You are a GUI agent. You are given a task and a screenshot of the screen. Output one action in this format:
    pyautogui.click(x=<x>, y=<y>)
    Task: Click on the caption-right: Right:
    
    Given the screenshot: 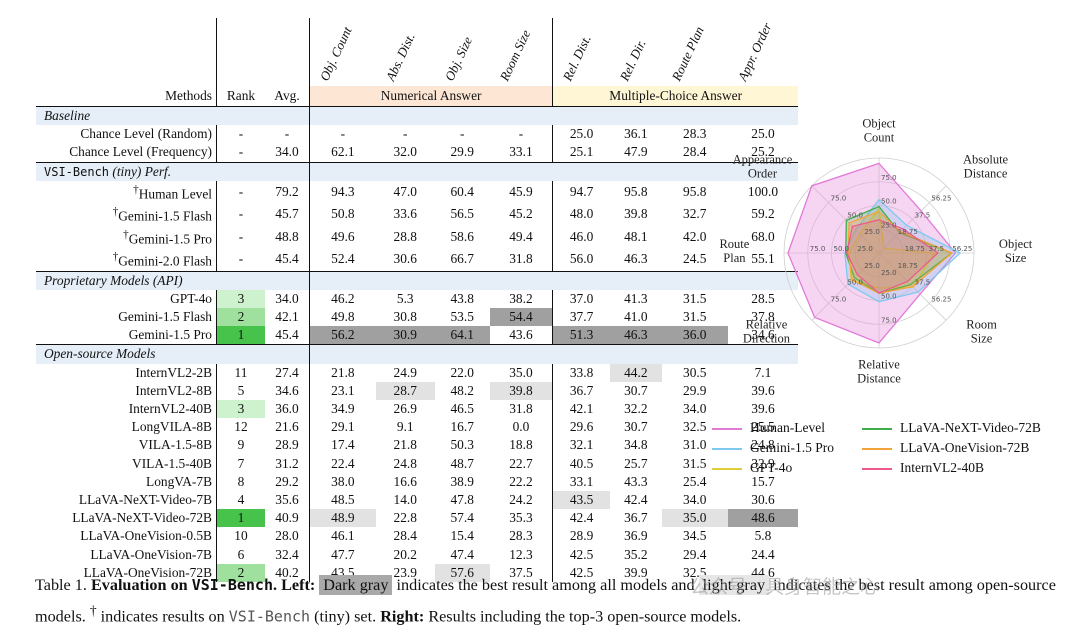 What is the action you would take?
    pyautogui.click(x=402, y=616)
    